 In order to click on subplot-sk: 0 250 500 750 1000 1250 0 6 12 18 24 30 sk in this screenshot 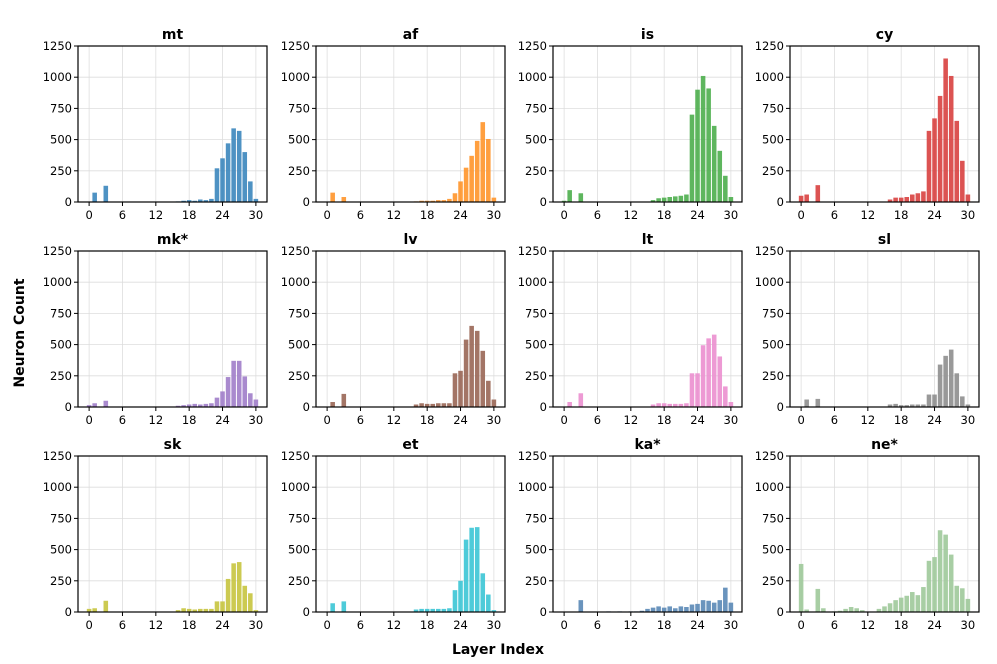, I will do `click(155, 534)`.